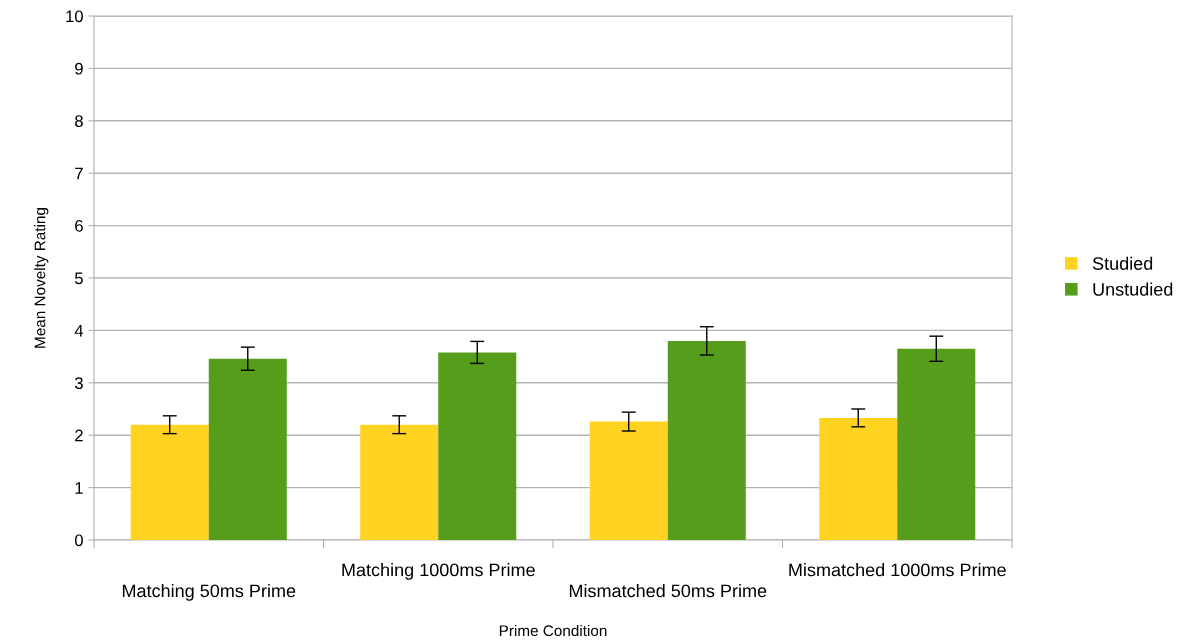 This screenshot has width=1196, height=644. What do you see at coordinates (668, 590) in the screenshot?
I see `x-tick-label: Mismatched 50ms Prime` at bounding box center [668, 590].